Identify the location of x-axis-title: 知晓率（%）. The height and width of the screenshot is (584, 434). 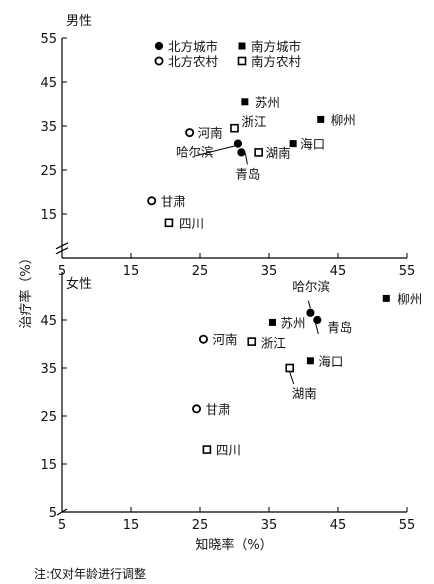
(233, 545).